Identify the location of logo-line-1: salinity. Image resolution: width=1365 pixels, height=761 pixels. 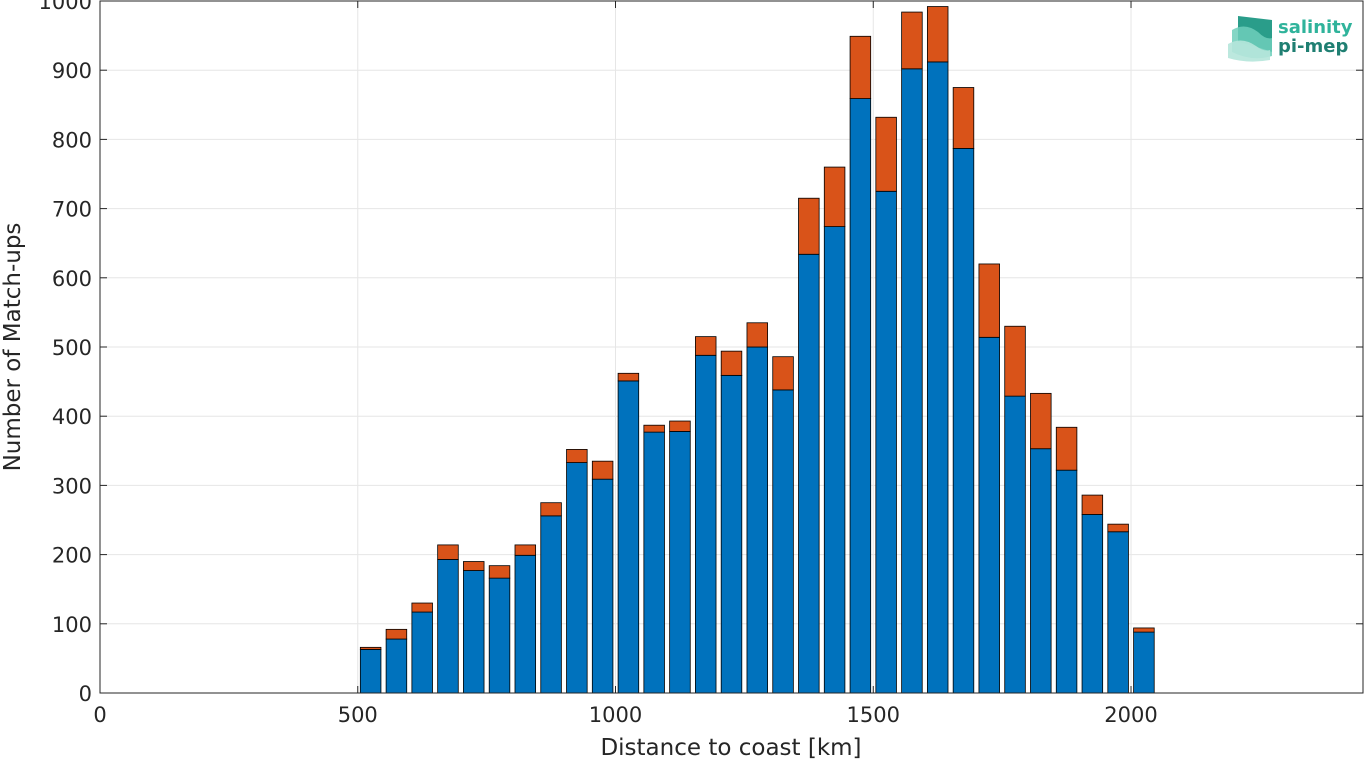
(1315, 27).